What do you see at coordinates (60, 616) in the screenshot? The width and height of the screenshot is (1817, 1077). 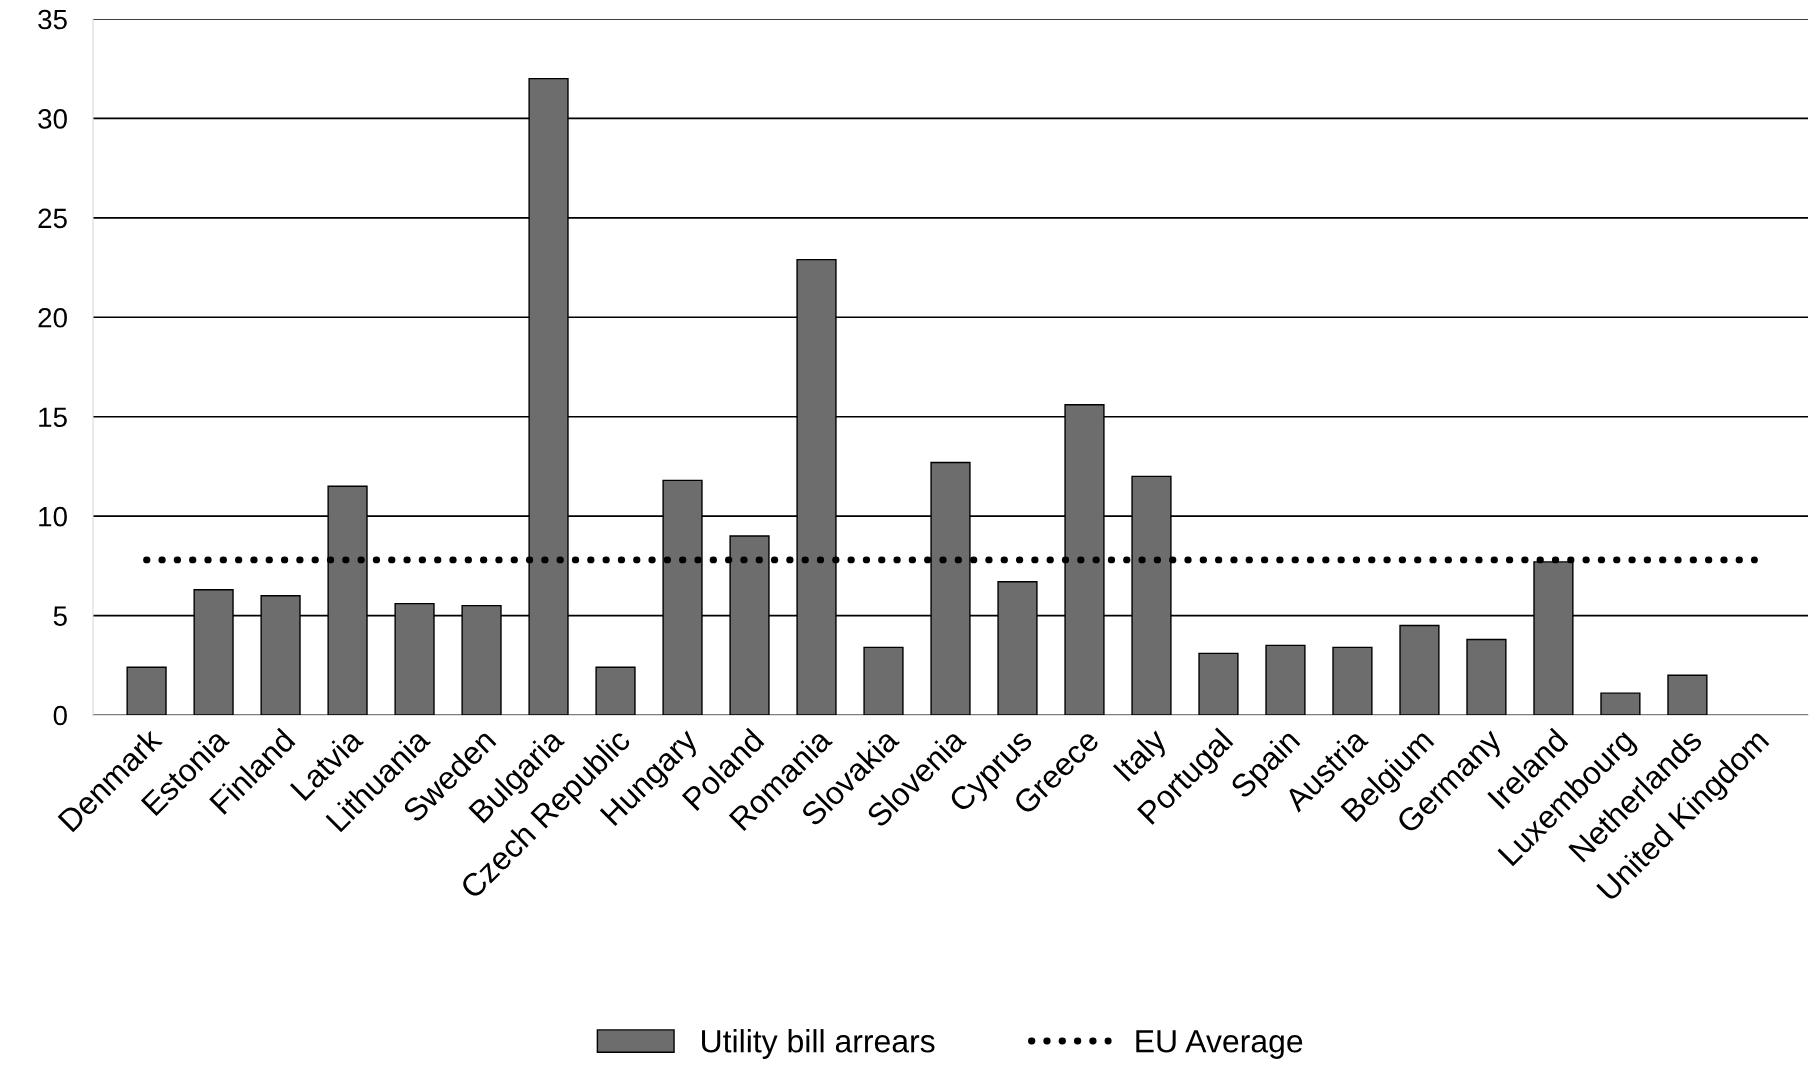 I see `y-tick-label: 5` at bounding box center [60, 616].